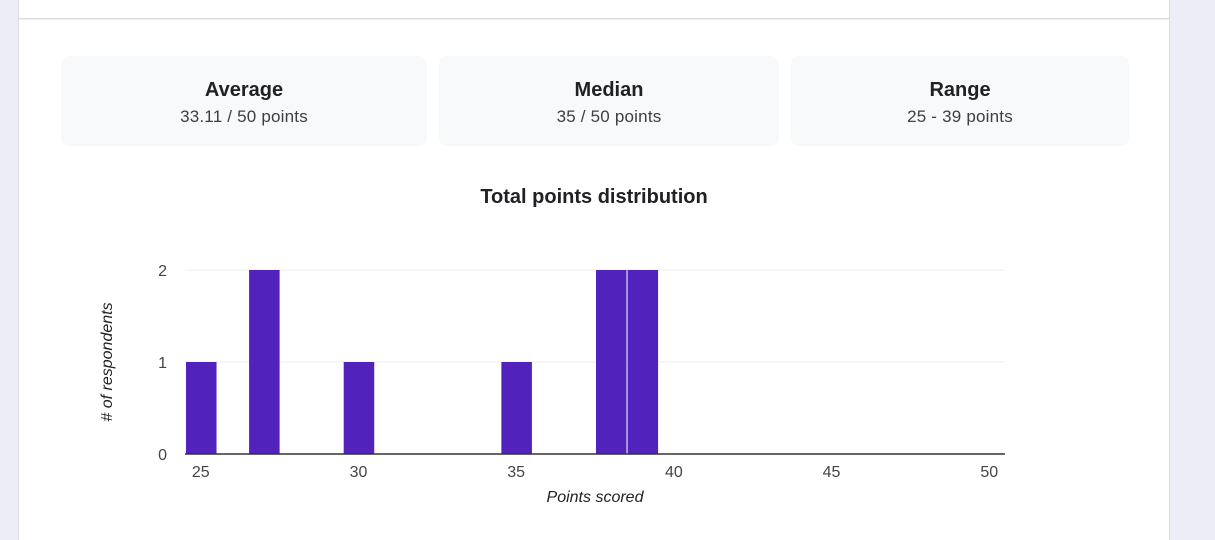 Image resolution: width=1215 pixels, height=540 pixels. What do you see at coordinates (162, 455) in the screenshot?
I see `y-tick-label: 0` at bounding box center [162, 455].